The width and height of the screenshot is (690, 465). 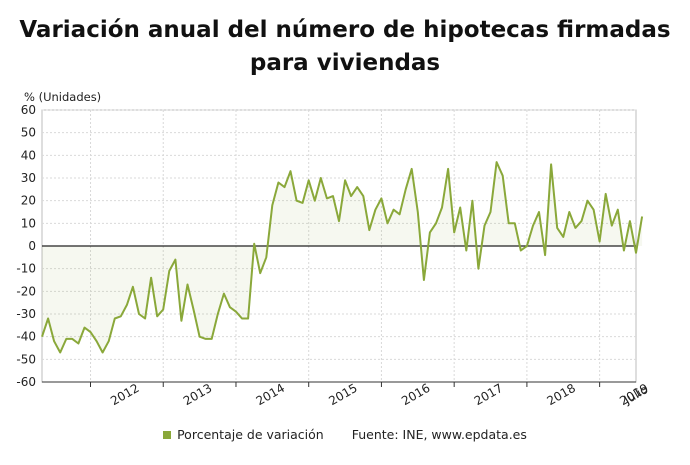 What do you see at coordinates (28, 110) in the screenshot?
I see `y-tick-label: 60` at bounding box center [28, 110].